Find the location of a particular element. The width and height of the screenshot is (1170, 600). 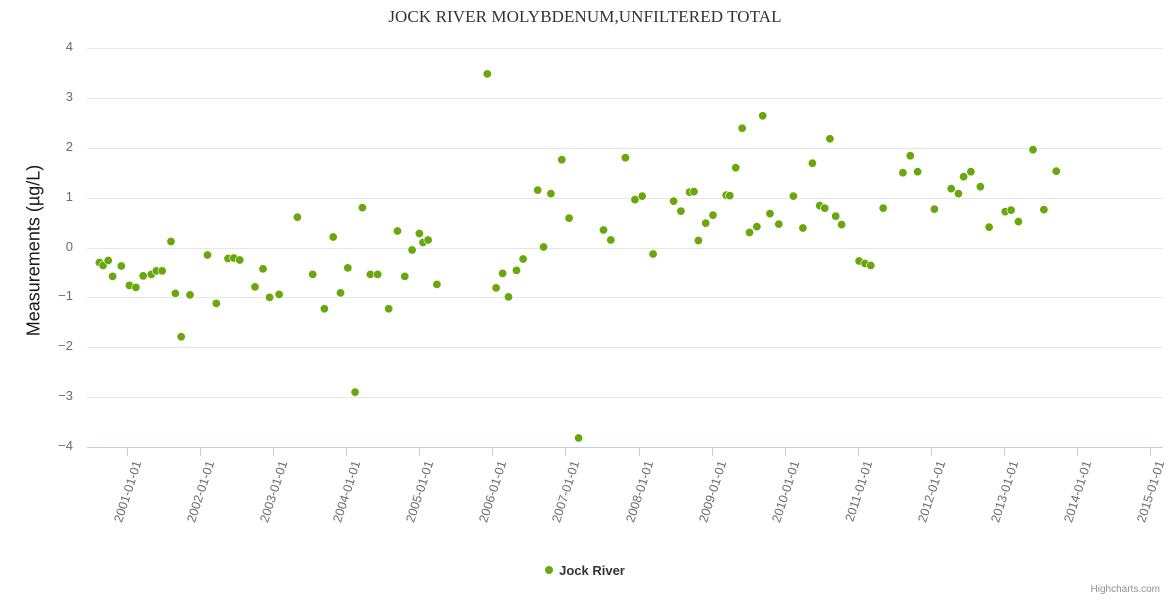

legend-item-jock-river: Jock River is located at coordinates (585, 570).